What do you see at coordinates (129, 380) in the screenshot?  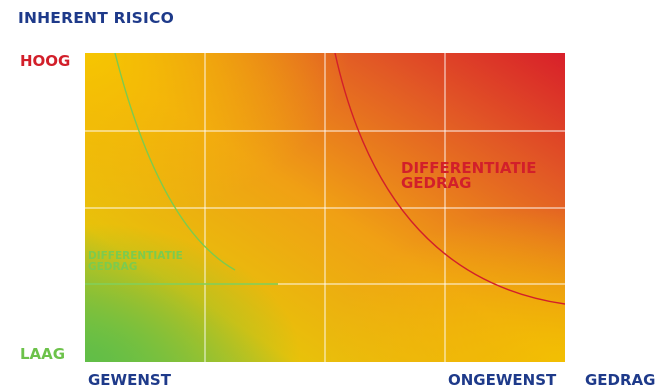 I see `x-axis-left-label: GEWENST` at bounding box center [129, 380].